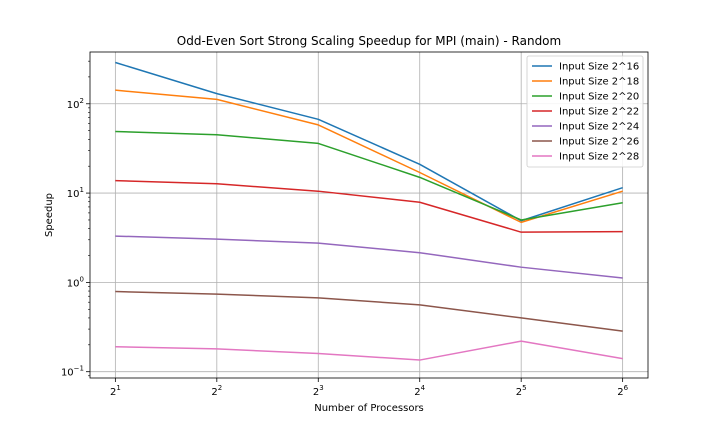 The image size is (720, 432). What do you see at coordinates (599, 142) in the screenshot?
I see `legend-label: Input Size 2^26` at bounding box center [599, 142].